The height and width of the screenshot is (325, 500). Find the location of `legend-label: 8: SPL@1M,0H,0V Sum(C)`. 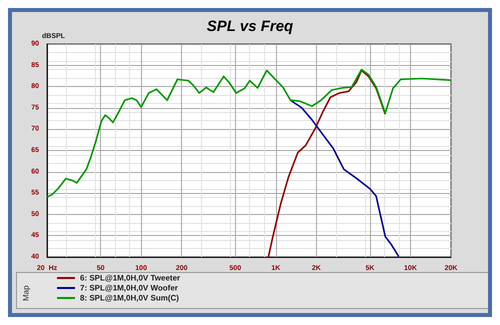

legend-label: 8: SPL@1M,0H,0V Sum(C) is located at coordinates (130, 298).